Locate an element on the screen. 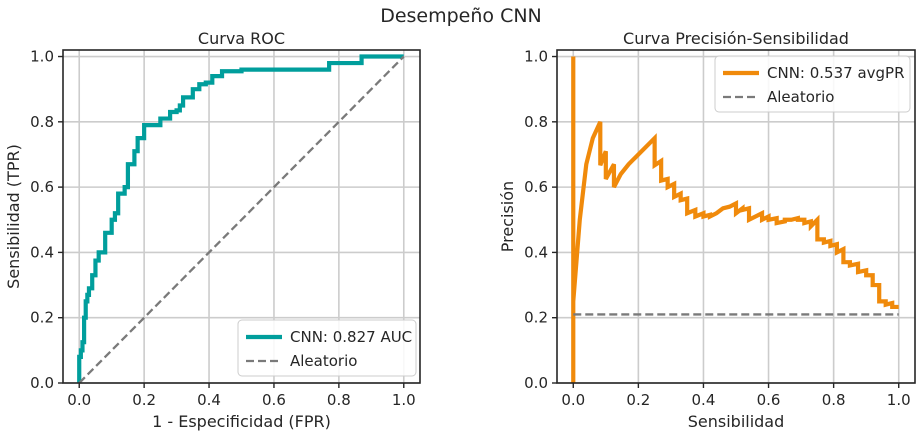 This screenshot has width=922, height=437. roc-xtick-label-1: 0.2 is located at coordinates (144, 400).